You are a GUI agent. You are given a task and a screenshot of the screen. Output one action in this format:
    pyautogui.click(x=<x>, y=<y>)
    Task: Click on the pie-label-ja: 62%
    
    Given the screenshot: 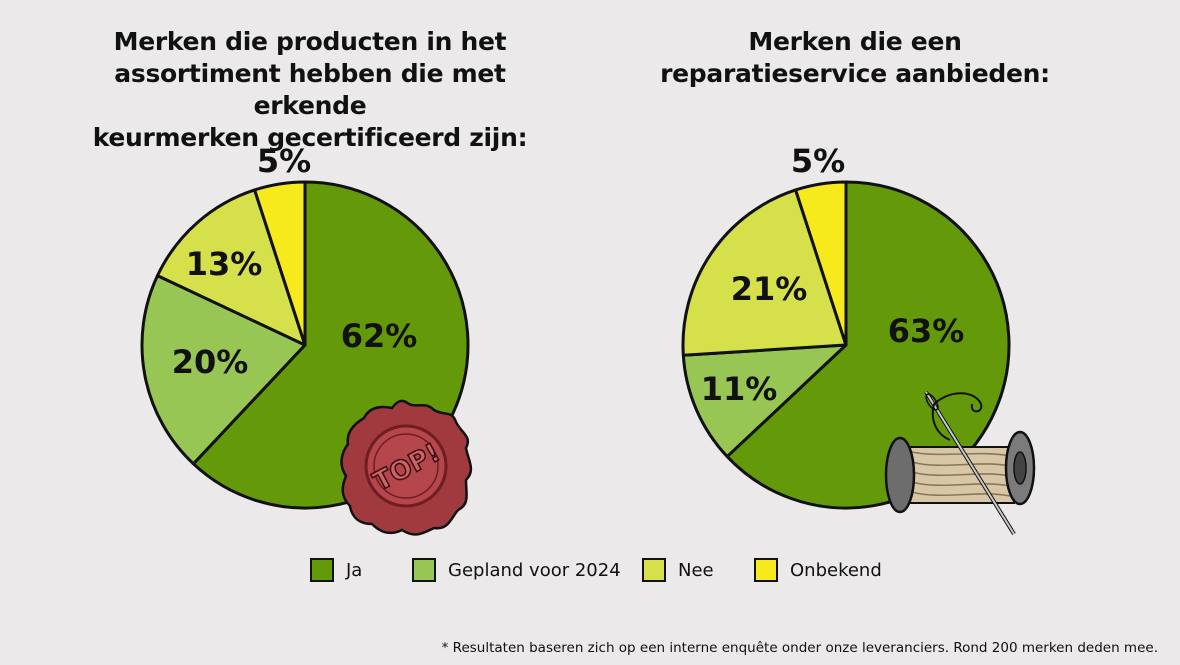 What is the action you would take?
    pyautogui.click(x=379, y=336)
    